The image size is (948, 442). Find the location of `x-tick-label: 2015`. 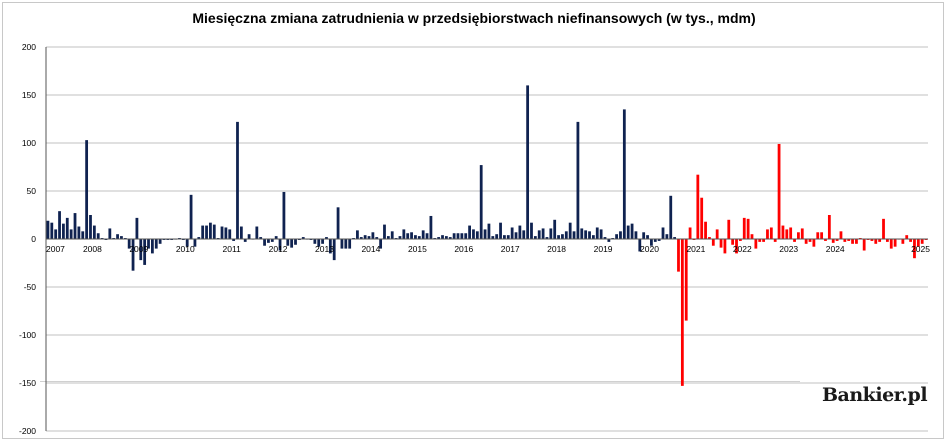

x-tick-label: 2015 is located at coordinates (417, 249).